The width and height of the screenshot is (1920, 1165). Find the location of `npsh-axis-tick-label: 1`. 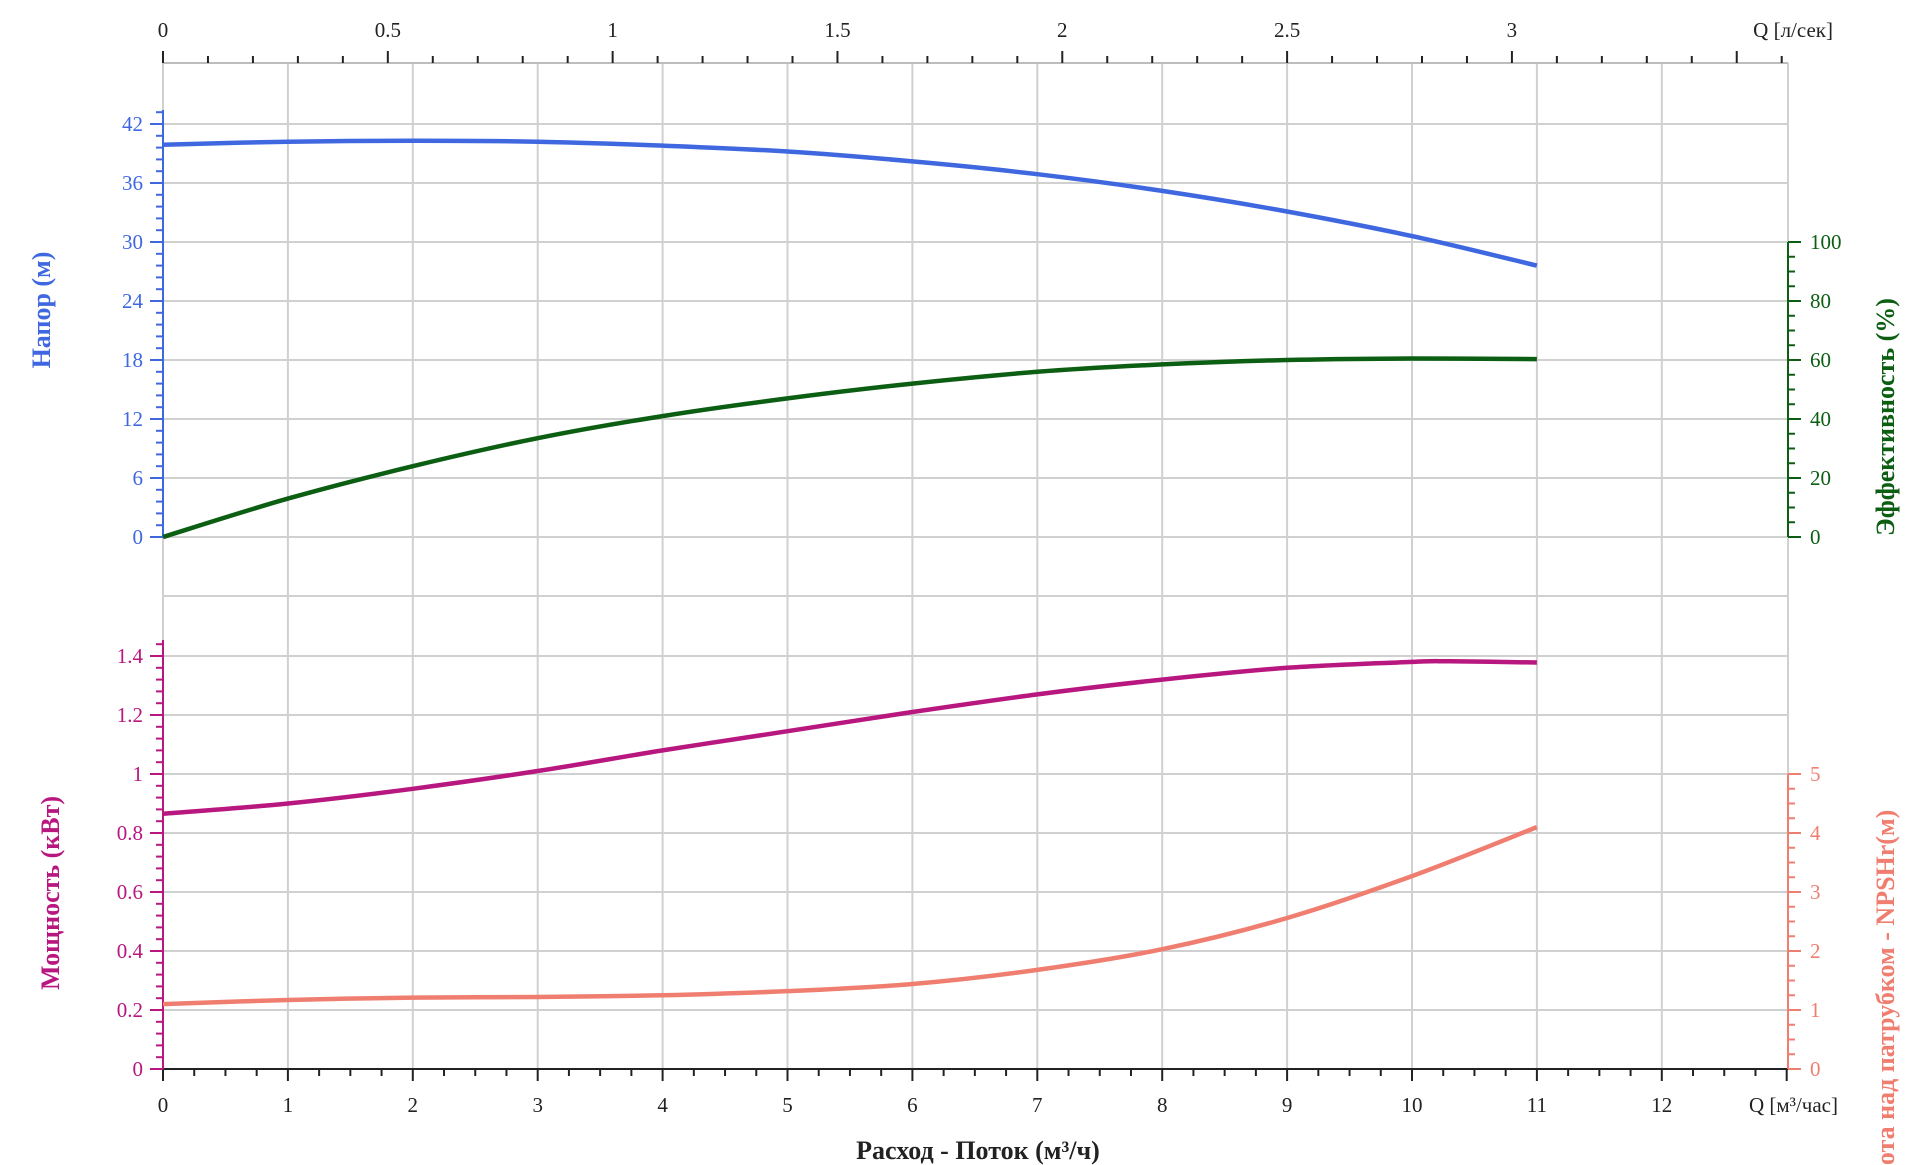

npsh-axis-tick-label: 1 is located at coordinates (1815, 1010).